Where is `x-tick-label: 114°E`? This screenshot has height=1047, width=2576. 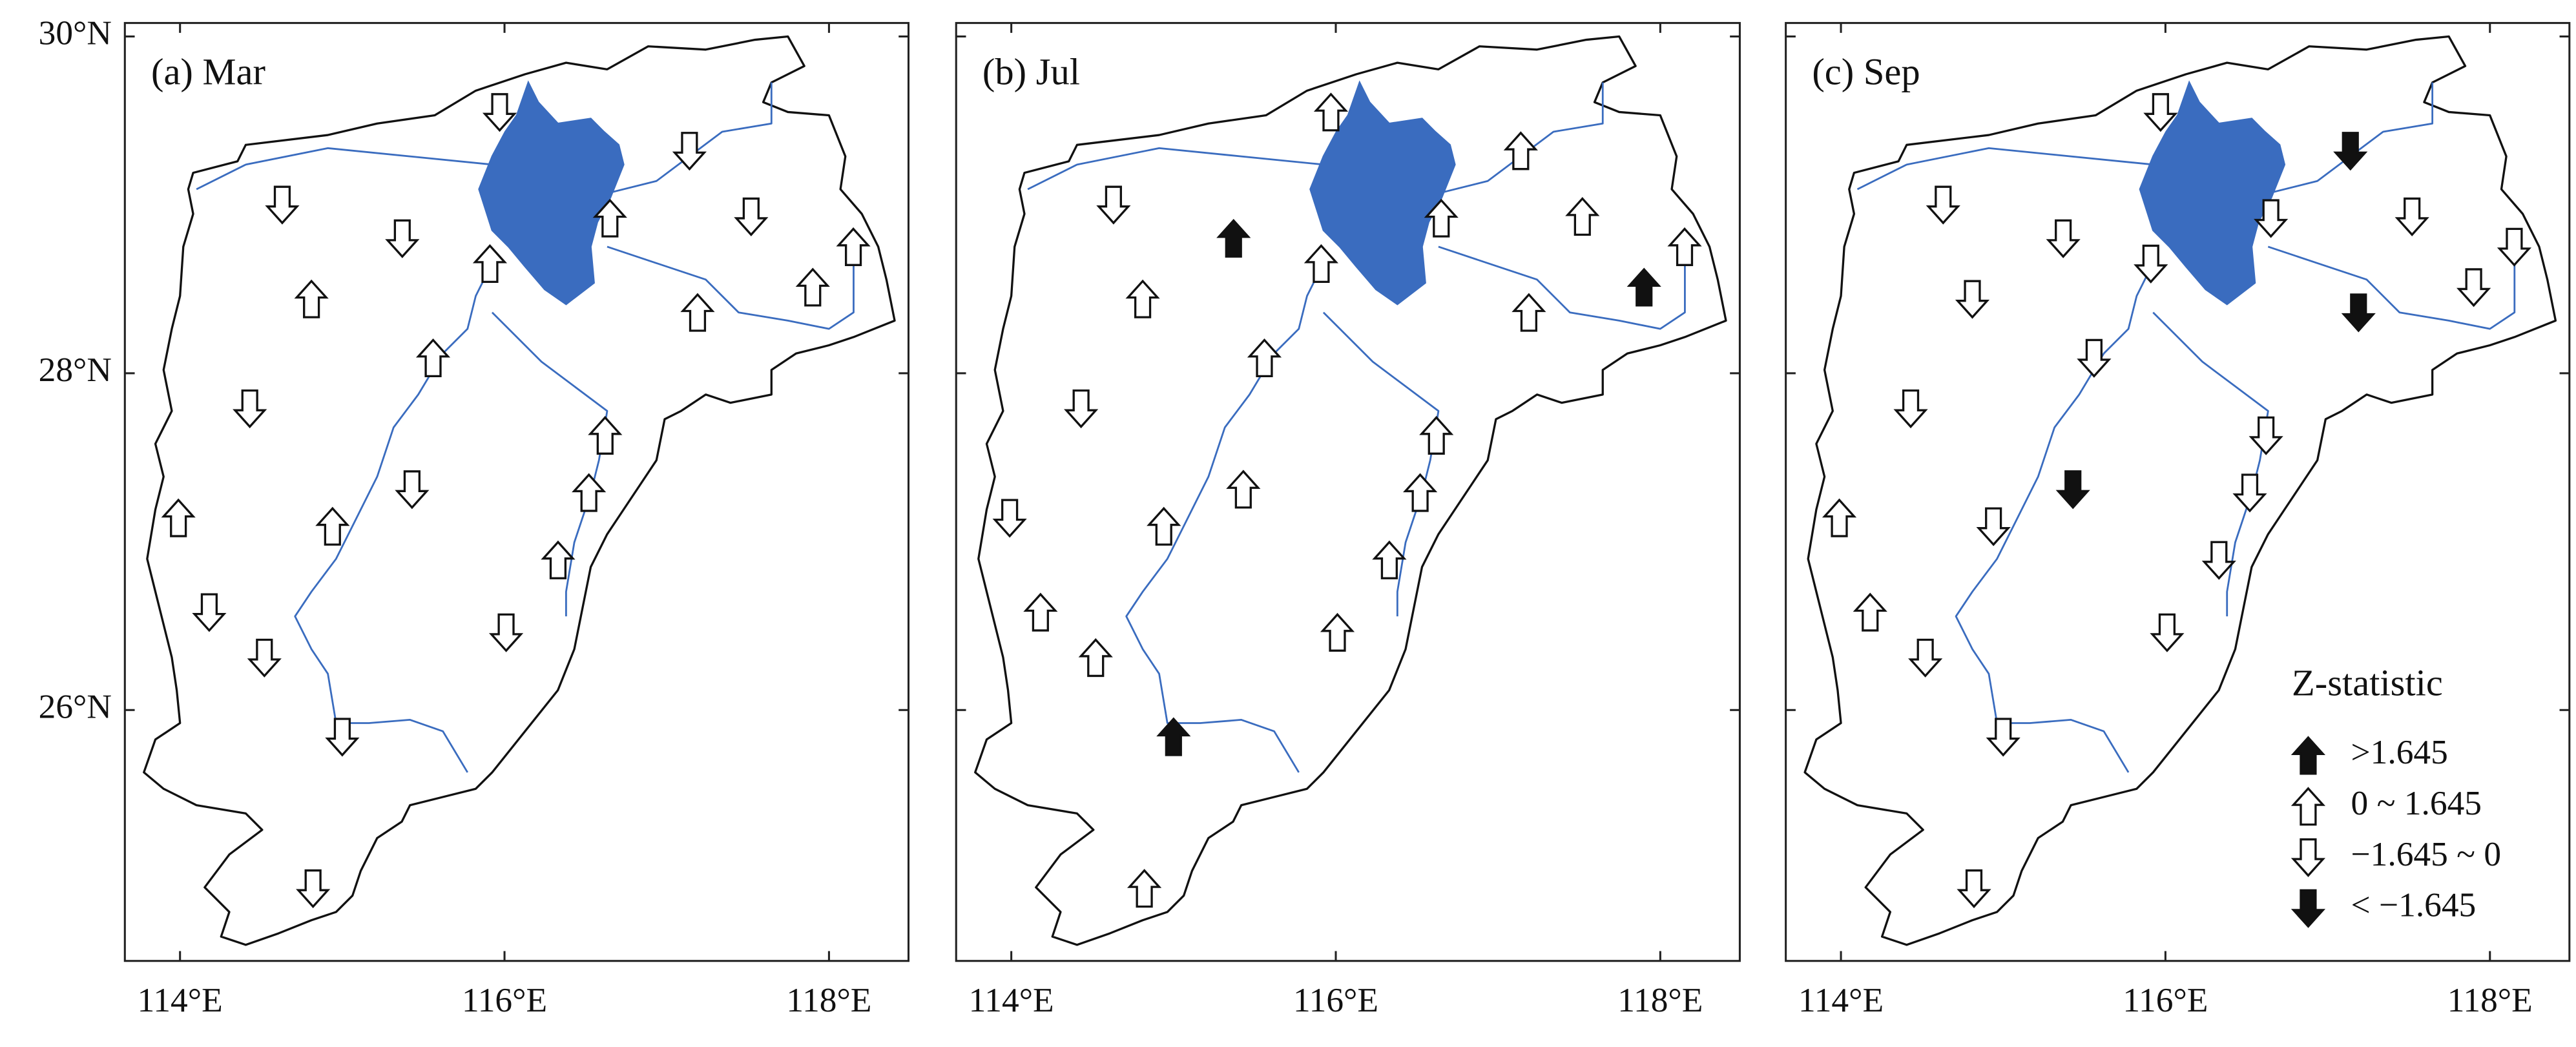
x-tick-label: 114°E is located at coordinates (1011, 1000).